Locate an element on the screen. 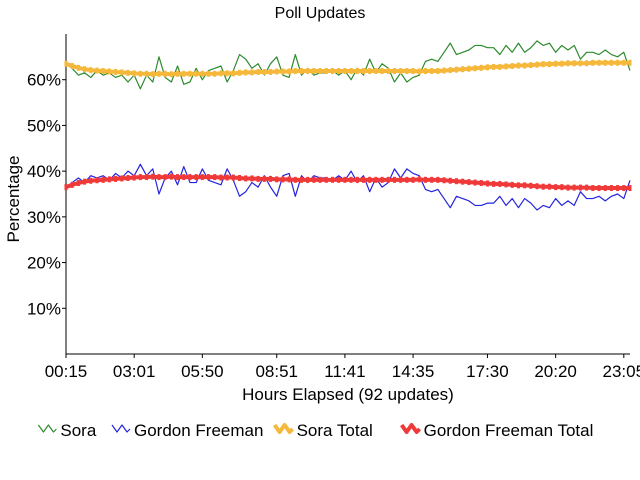  y-tick-label: 30% is located at coordinates (44, 217).